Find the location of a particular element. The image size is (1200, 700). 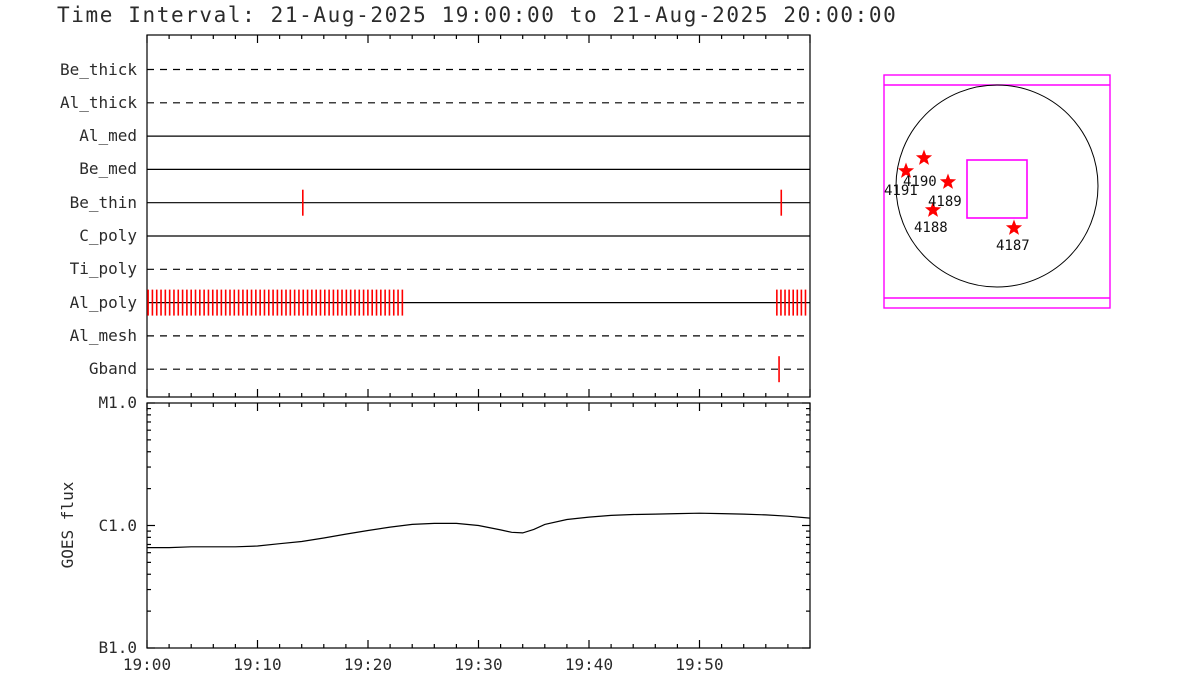

goes-ytick-c1: C1.0 is located at coordinates (117, 525).